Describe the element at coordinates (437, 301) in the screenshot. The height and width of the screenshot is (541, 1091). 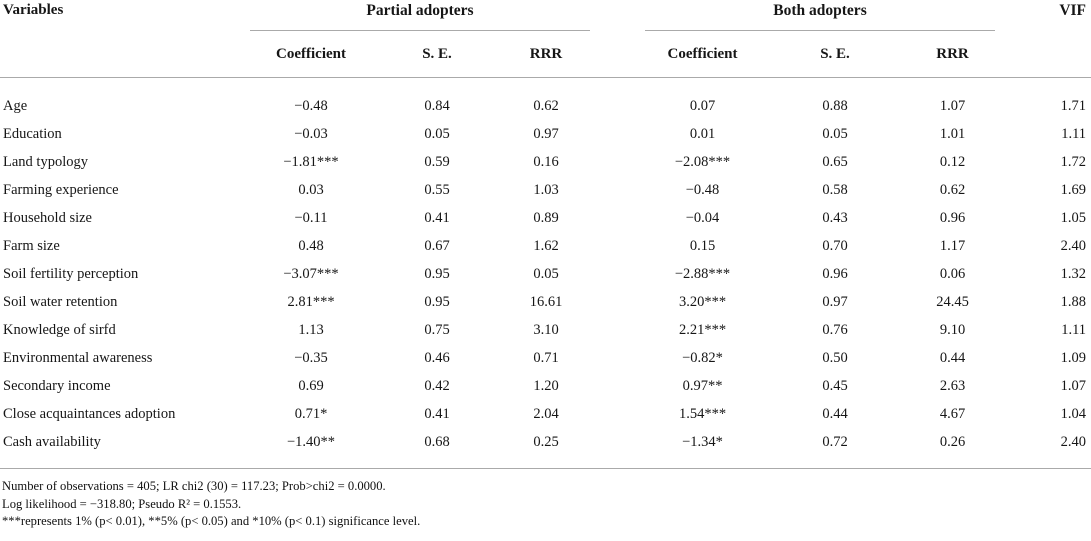
I see `cell-partial-se: 0.95` at that location.